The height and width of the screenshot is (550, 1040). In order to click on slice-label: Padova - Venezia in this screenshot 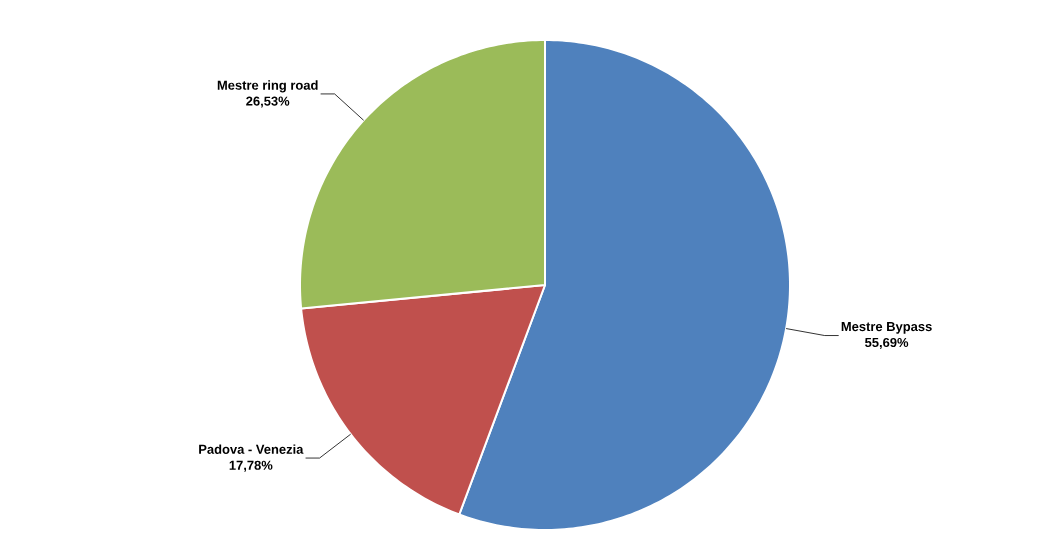, I will do `click(251, 449)`.